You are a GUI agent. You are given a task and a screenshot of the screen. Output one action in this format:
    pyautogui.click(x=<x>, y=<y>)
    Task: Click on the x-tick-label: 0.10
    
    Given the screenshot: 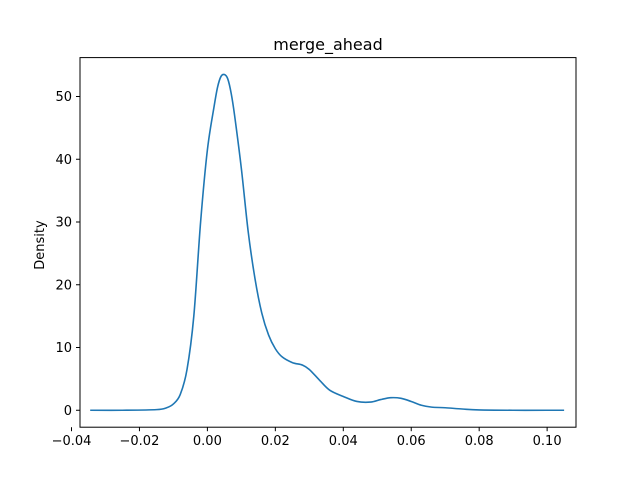 What is the action you would take?
    pyautogui.click(x=547, y=441)
    